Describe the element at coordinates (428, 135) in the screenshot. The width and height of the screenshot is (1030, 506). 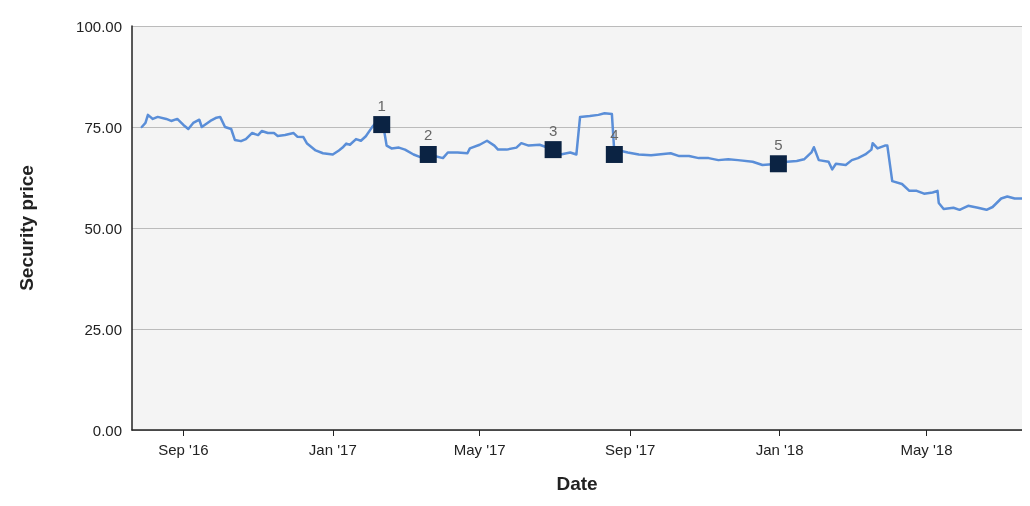
I see `annotation: 2` at that location.